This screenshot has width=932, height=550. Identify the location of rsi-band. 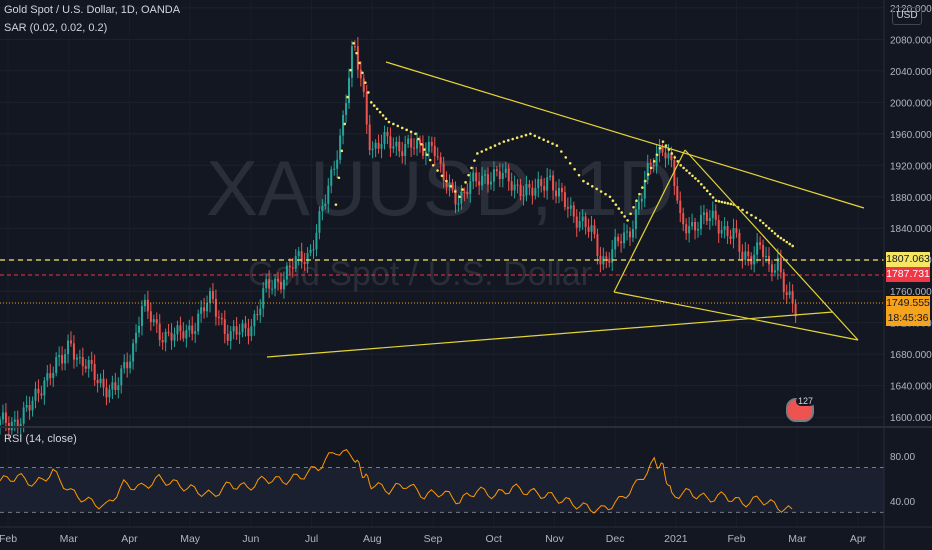
(442, 490).